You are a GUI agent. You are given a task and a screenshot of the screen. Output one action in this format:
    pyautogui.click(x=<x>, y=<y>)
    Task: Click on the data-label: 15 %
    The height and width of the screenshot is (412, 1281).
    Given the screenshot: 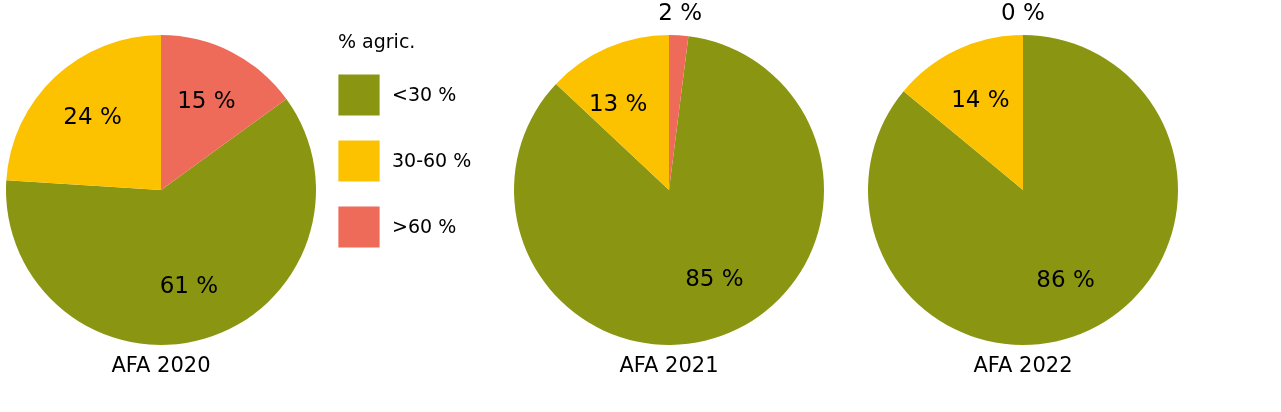 What is the action you would take?
    pyautogui.click(x=206, y=99)
    